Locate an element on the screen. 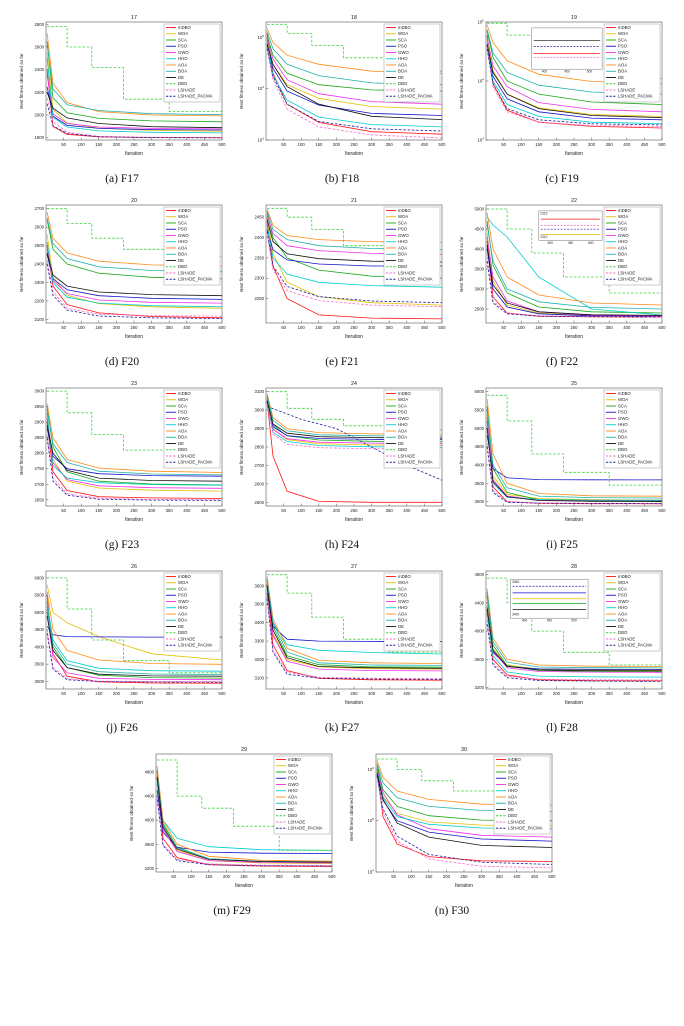 This screenshot has width=684, height=1026. svg-text: 100 is located at coordinates (522, 144).